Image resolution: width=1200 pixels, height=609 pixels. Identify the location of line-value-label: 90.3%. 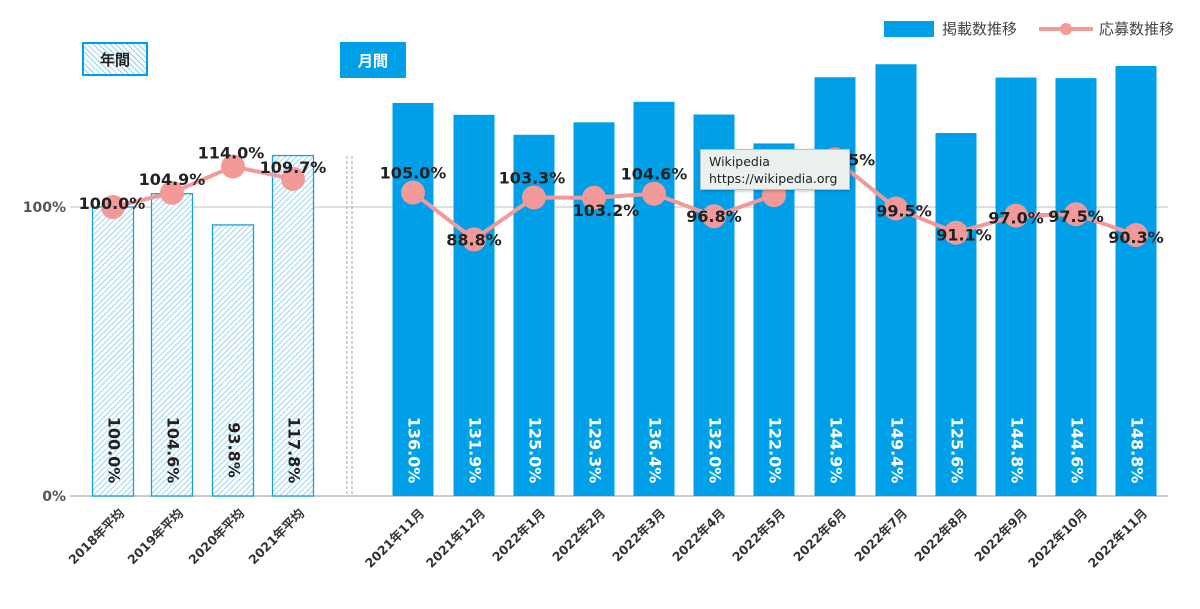
(1136, 237).